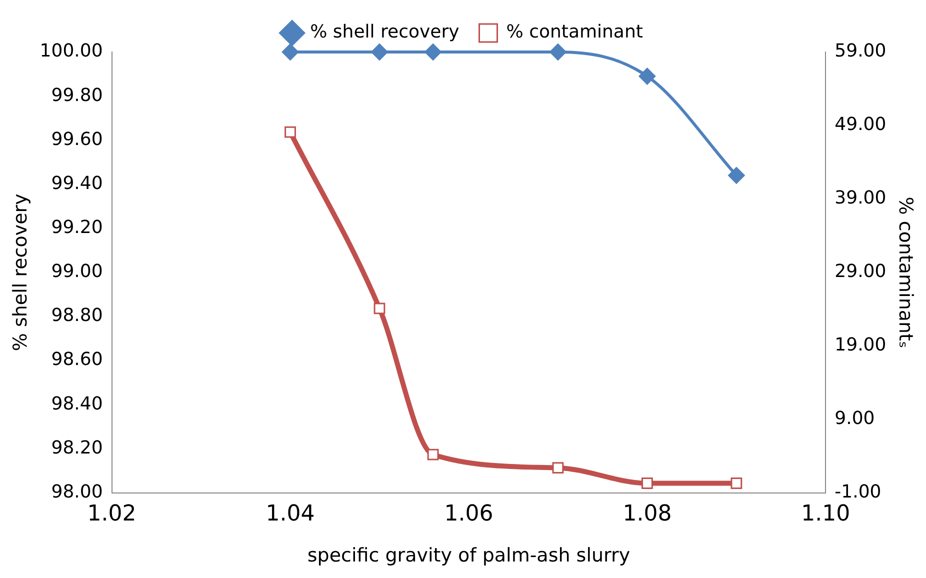  Describe the element at coordinates (77, 447) in the screenshot. I see `y-tick-label: 98.20` at that location.